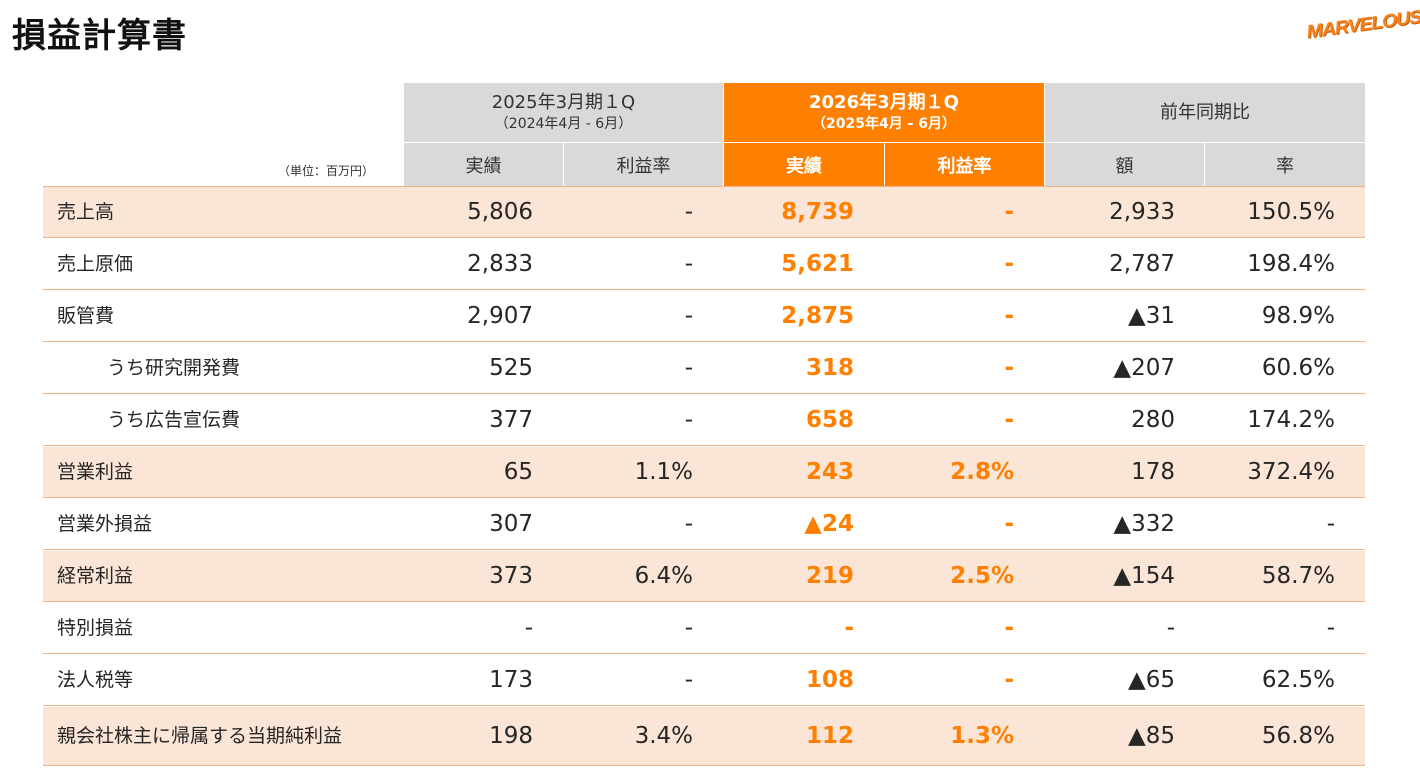 The height and width of the screenshot is (781, 1420). What do you see at coordinates (829, 576) in the screenshot?
I see `cell-cur: 219` at bounding box center [829, 576].